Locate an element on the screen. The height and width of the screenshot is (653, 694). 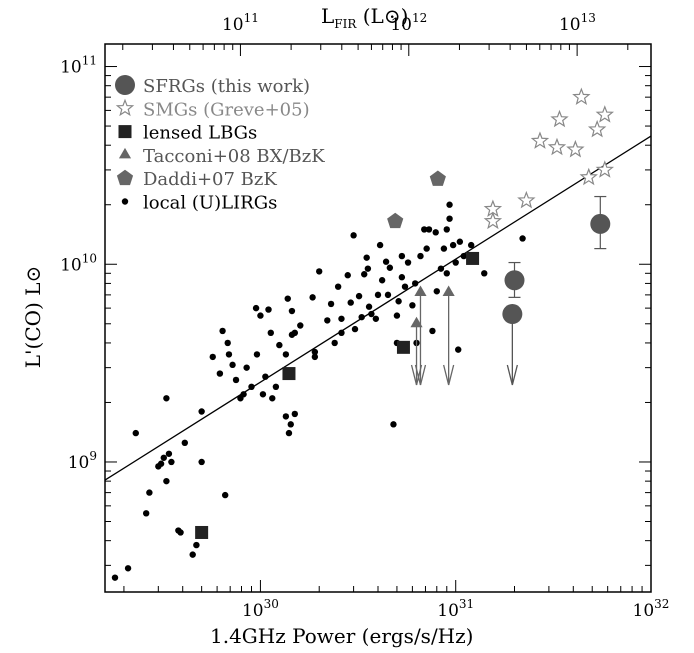
upper-limit-arrow is located at coordinates (449, 339).